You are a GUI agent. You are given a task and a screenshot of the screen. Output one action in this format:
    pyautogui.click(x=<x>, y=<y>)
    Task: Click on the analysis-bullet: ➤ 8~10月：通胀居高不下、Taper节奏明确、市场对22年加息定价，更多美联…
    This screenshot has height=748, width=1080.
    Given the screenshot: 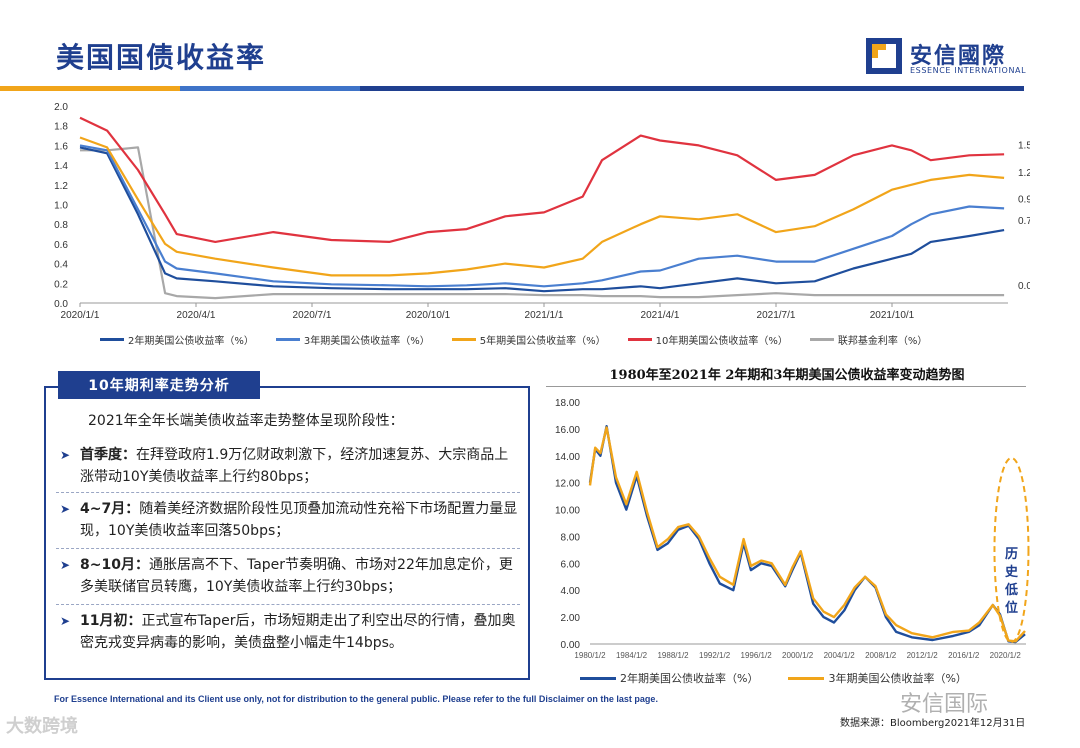 What is the action you would take?
    pyautogui.click(x=290, y=576)
    